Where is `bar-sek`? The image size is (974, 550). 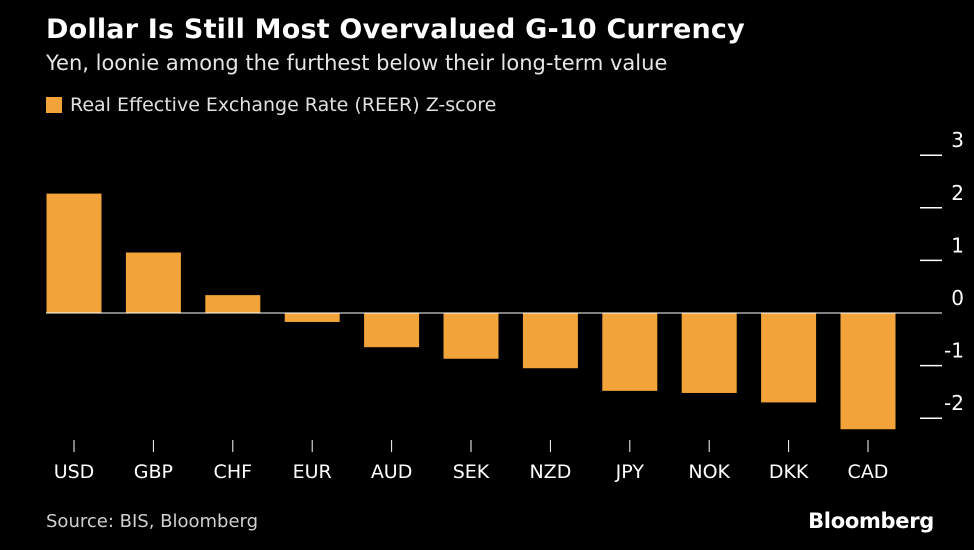
bar-sek is located at coordinates (471, 336).